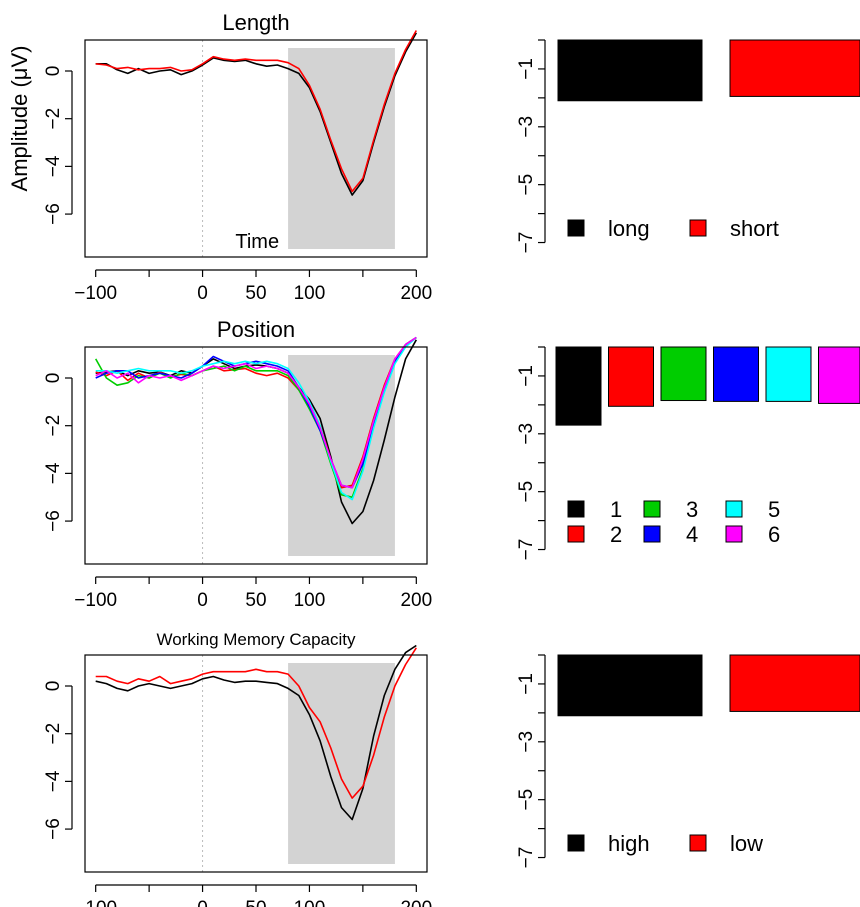  I want to click on line-panel-1-x-tick-label: −100, so click(95, 600).